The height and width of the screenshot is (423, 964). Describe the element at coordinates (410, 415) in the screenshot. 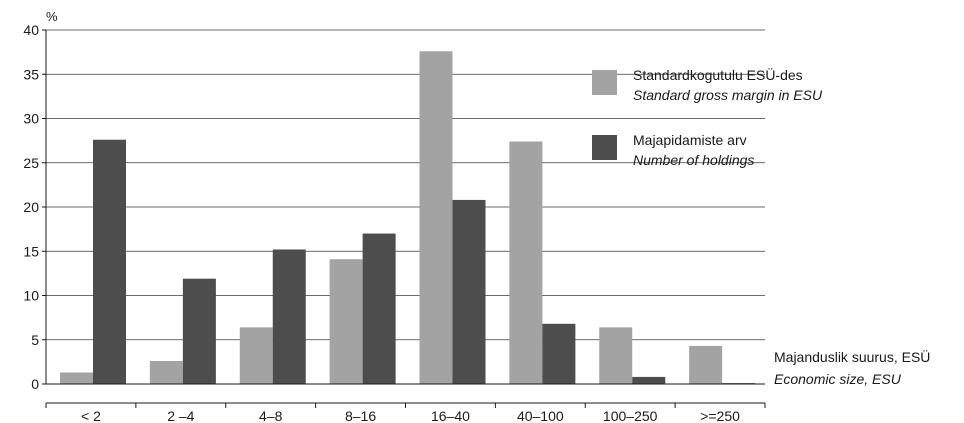

I see `x-tick-labels: < 2 2 –4 4–8 8–16 16–40 40–100 100–250 >=250` at that location.